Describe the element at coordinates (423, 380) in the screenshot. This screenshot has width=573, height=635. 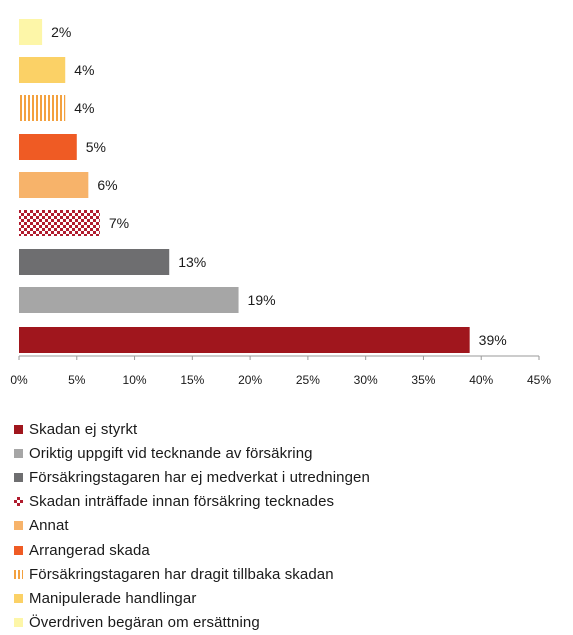
I see `x-tick-label: 35%` at that location.